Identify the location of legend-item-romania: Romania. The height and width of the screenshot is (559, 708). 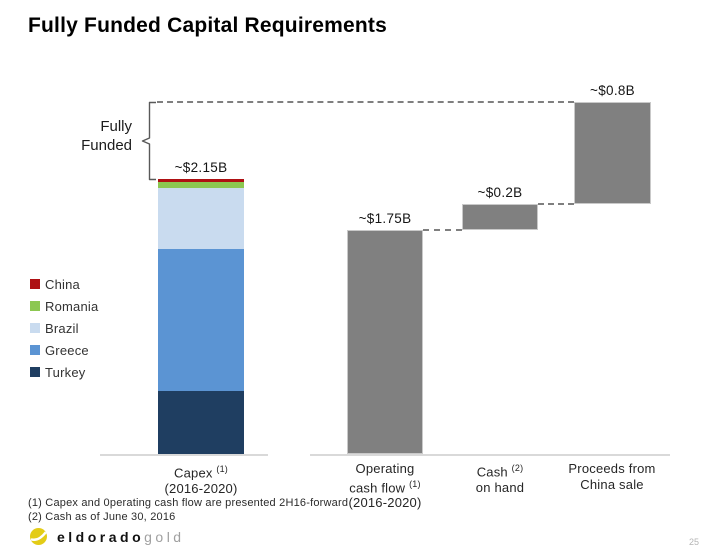
(64, 306).